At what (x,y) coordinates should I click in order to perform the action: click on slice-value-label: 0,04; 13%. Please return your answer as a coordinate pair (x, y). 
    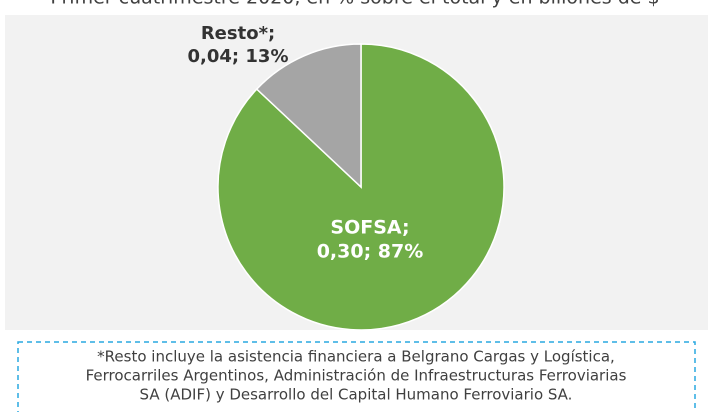
    Looking at the image, I should click on (238, 56).